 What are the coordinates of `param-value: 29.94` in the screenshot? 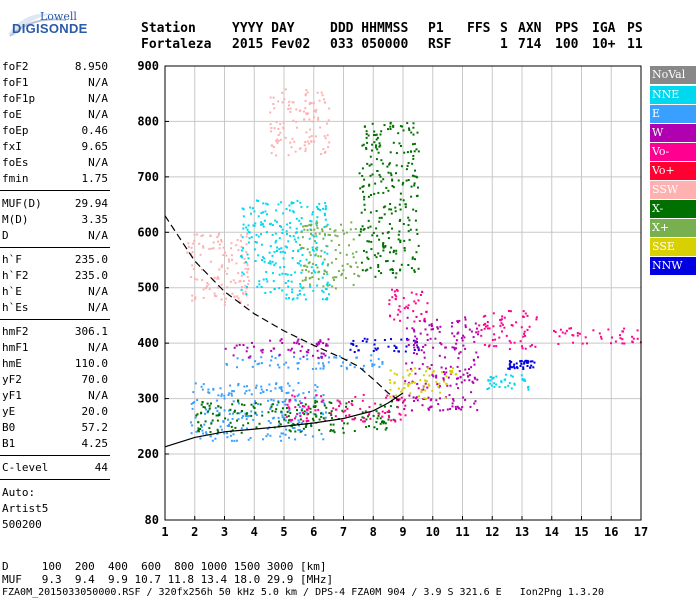 It's located at (91, 203).